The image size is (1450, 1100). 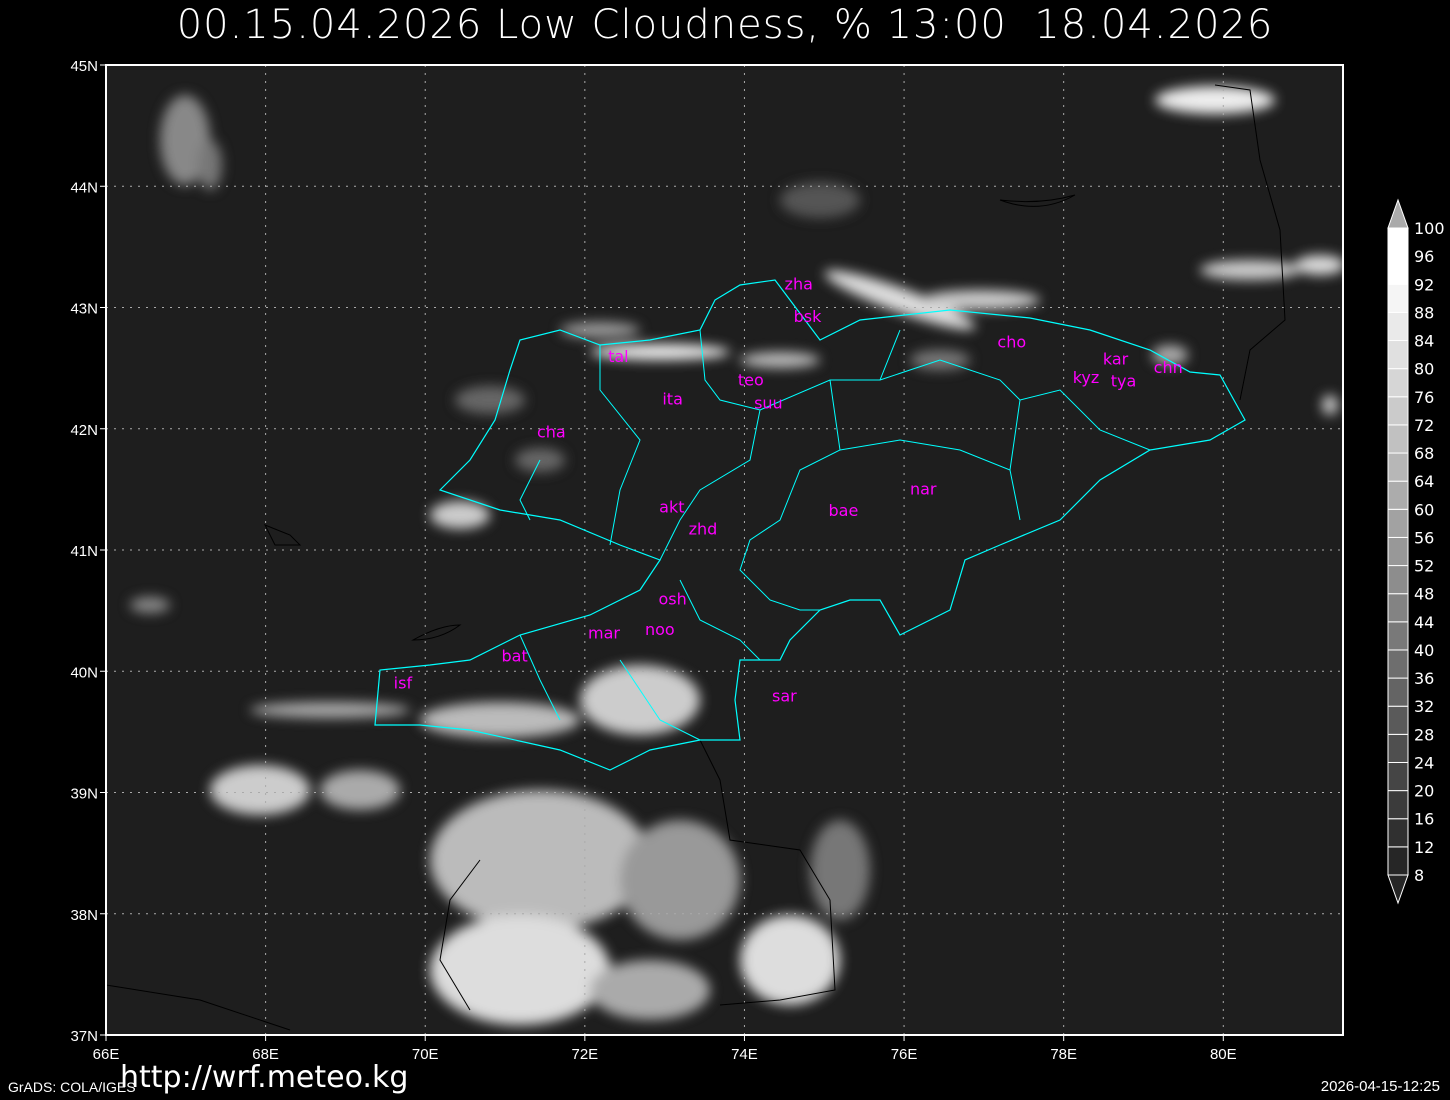 I want to click on colorbar-label: 44, so click(x=1424, y=622).